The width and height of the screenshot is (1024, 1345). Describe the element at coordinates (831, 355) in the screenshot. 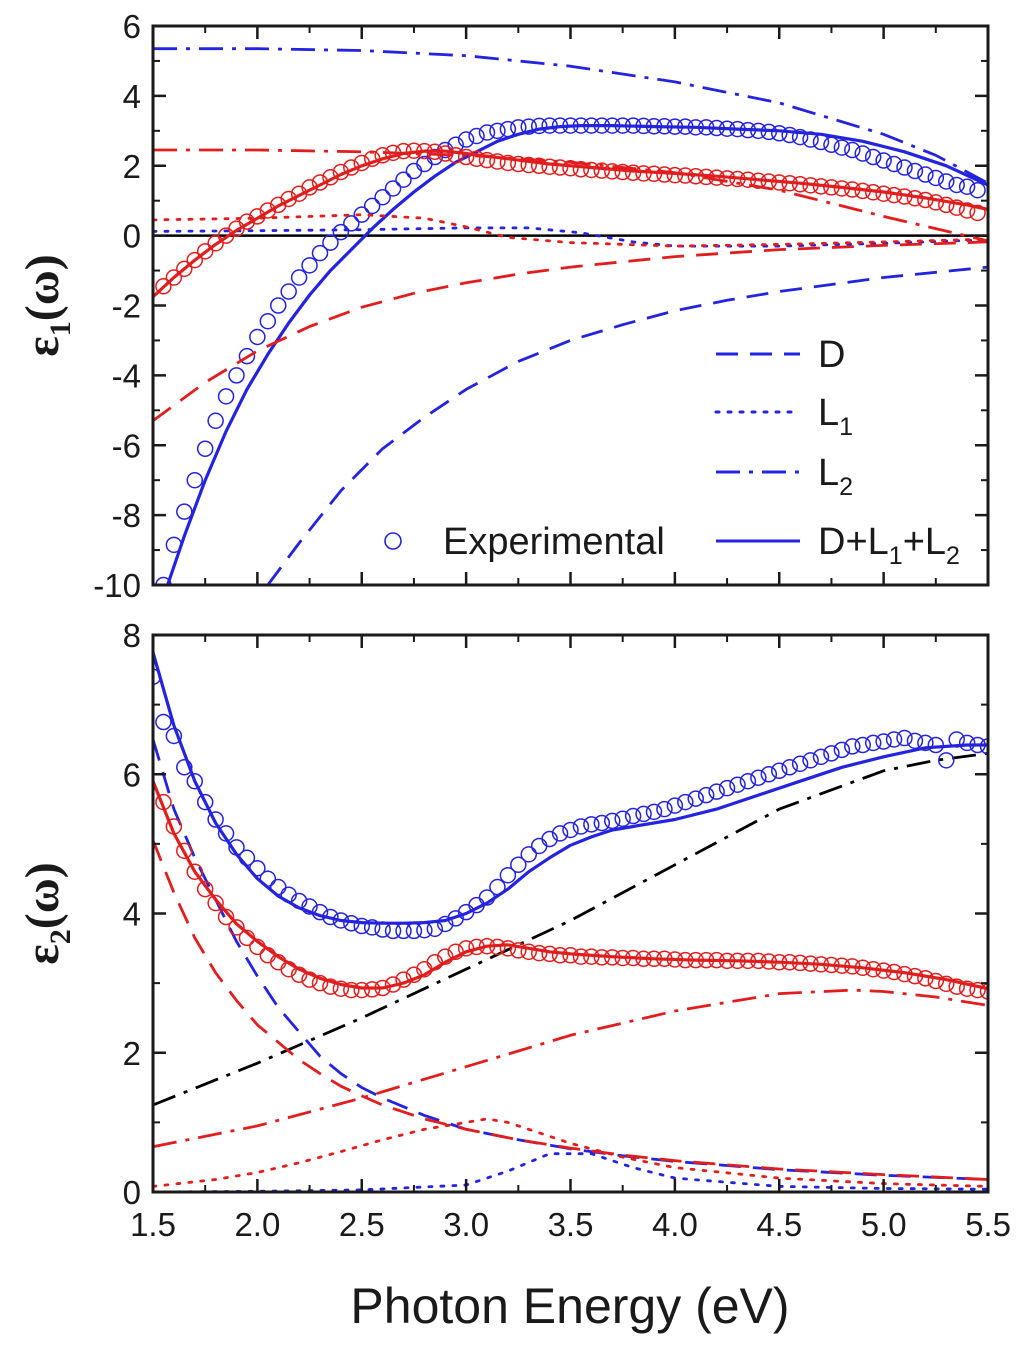

I see `legend-label: D` at that location.